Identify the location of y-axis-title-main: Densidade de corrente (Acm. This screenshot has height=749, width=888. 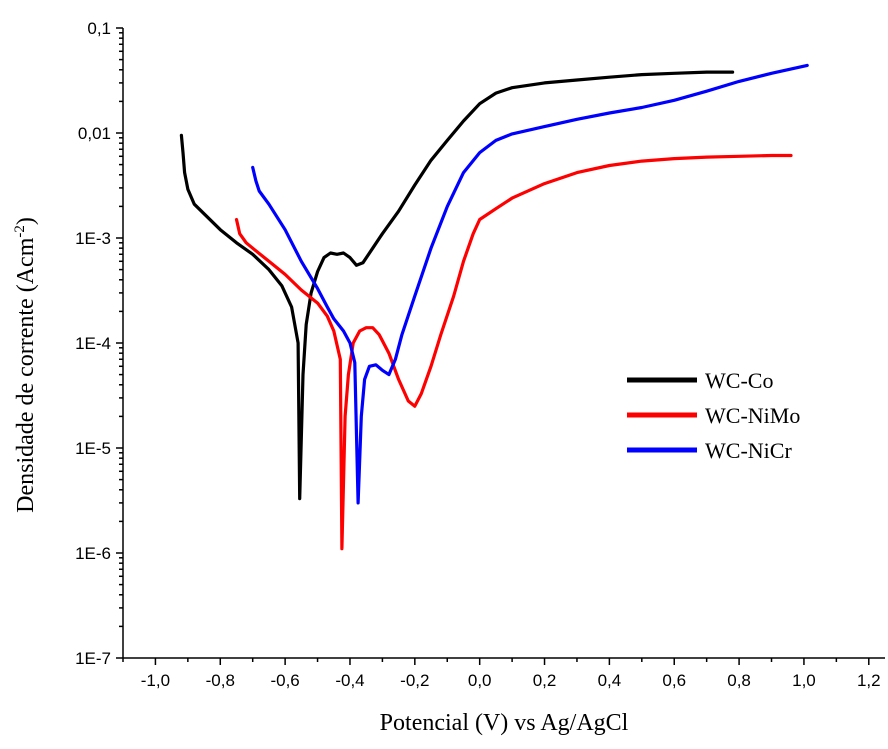
(26, 375).